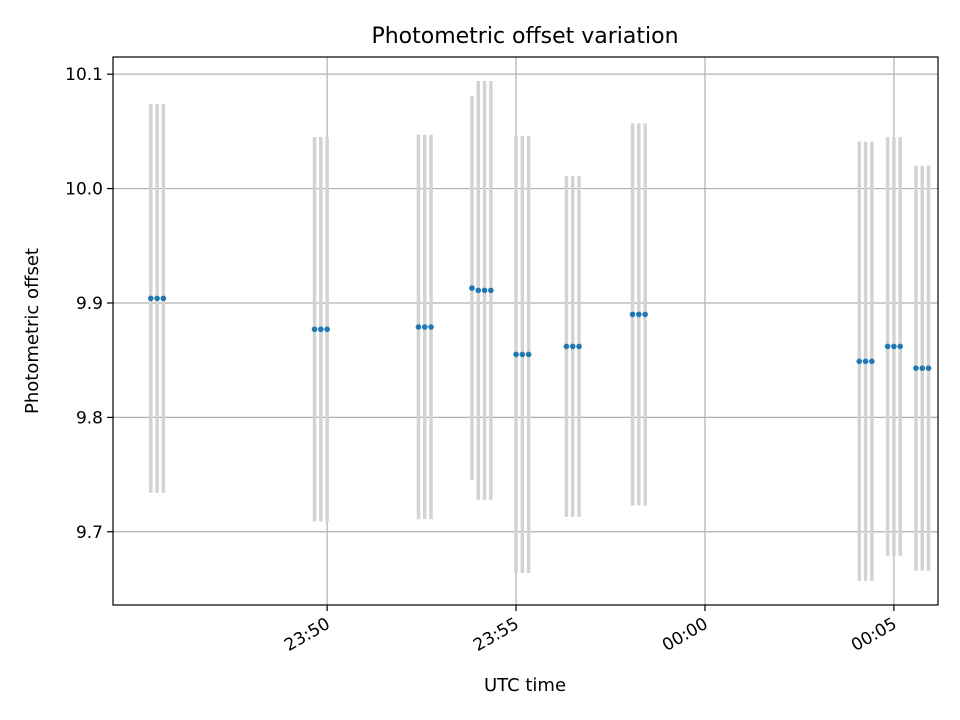 The width and height of the screenshot is (960, 720). Describe the element at coordinates (89, 418) in the screenshot. I see `y-tick-label: 9.8` at that location.